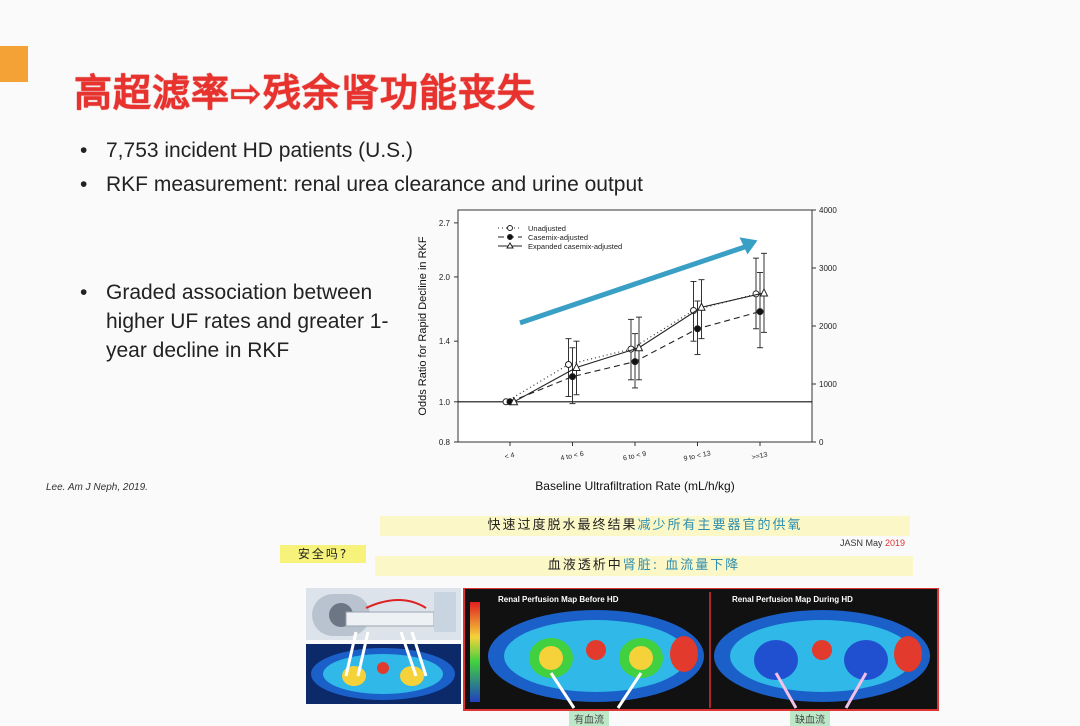 This screenshot has width=1080, height=726. What do you see at coordinates (759, 456) in the screenshot?
I see `x-tick-label: >=13` at bounding box center [759, 456].